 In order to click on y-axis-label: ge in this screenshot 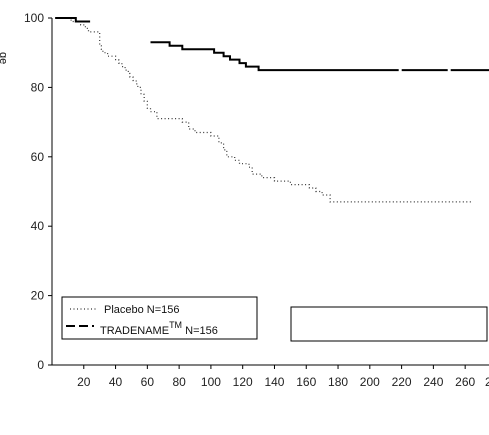, I will do `click(4, 58)`.